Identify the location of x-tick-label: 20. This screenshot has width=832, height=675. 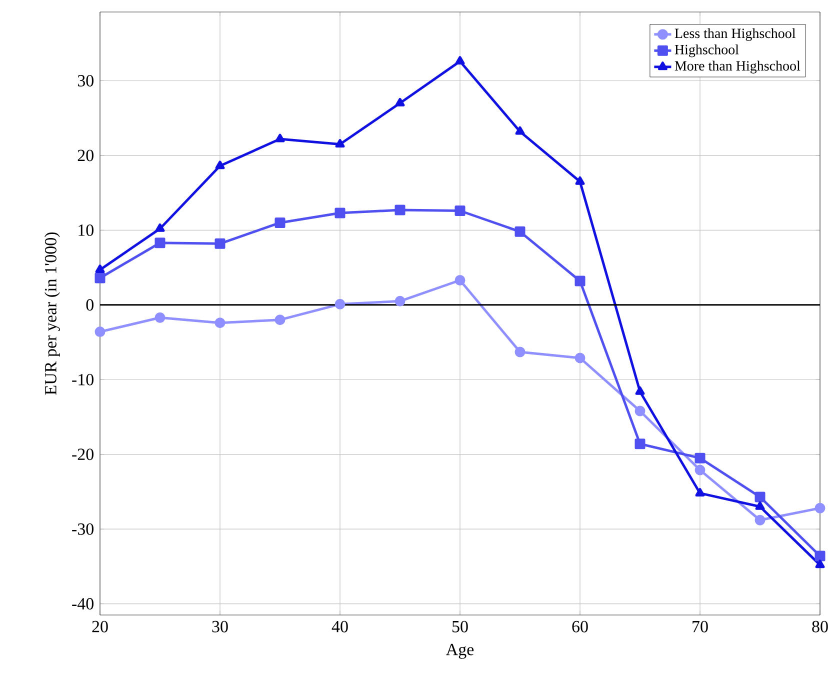
(100, 626).